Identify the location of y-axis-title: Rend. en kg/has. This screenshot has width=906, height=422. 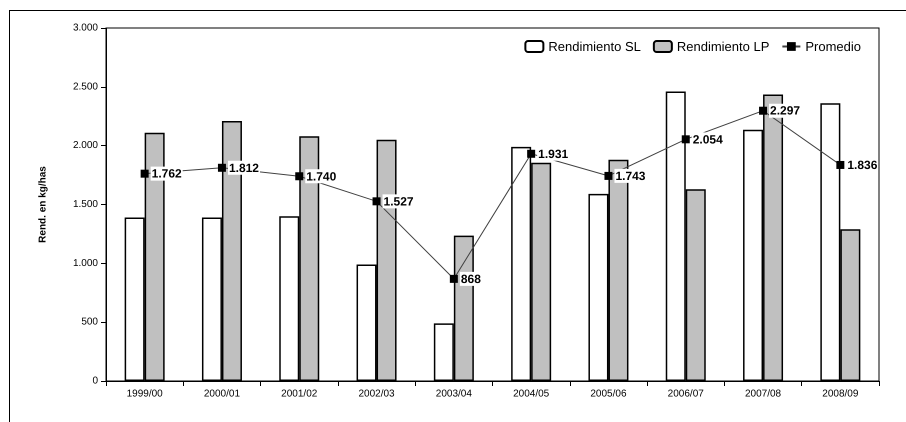
(43, 204).